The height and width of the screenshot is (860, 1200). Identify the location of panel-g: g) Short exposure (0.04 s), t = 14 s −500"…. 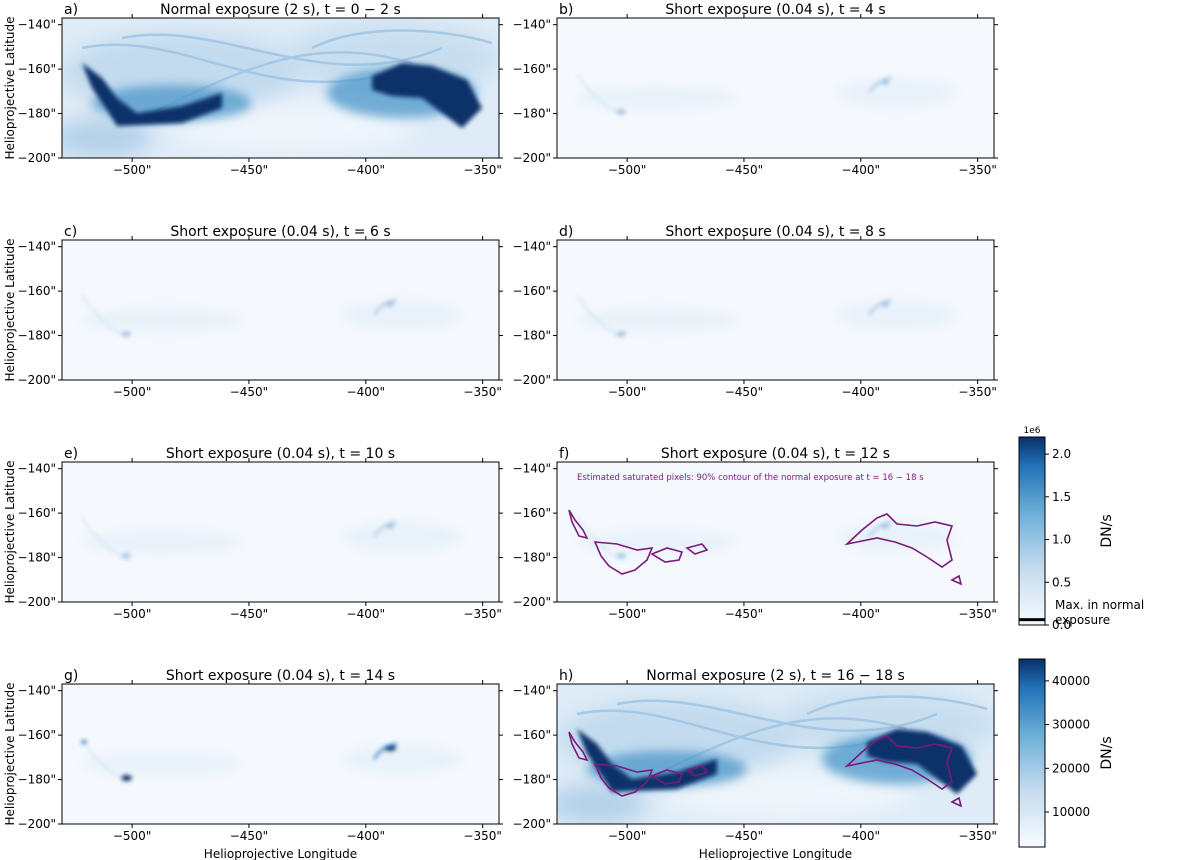
(253, 764).